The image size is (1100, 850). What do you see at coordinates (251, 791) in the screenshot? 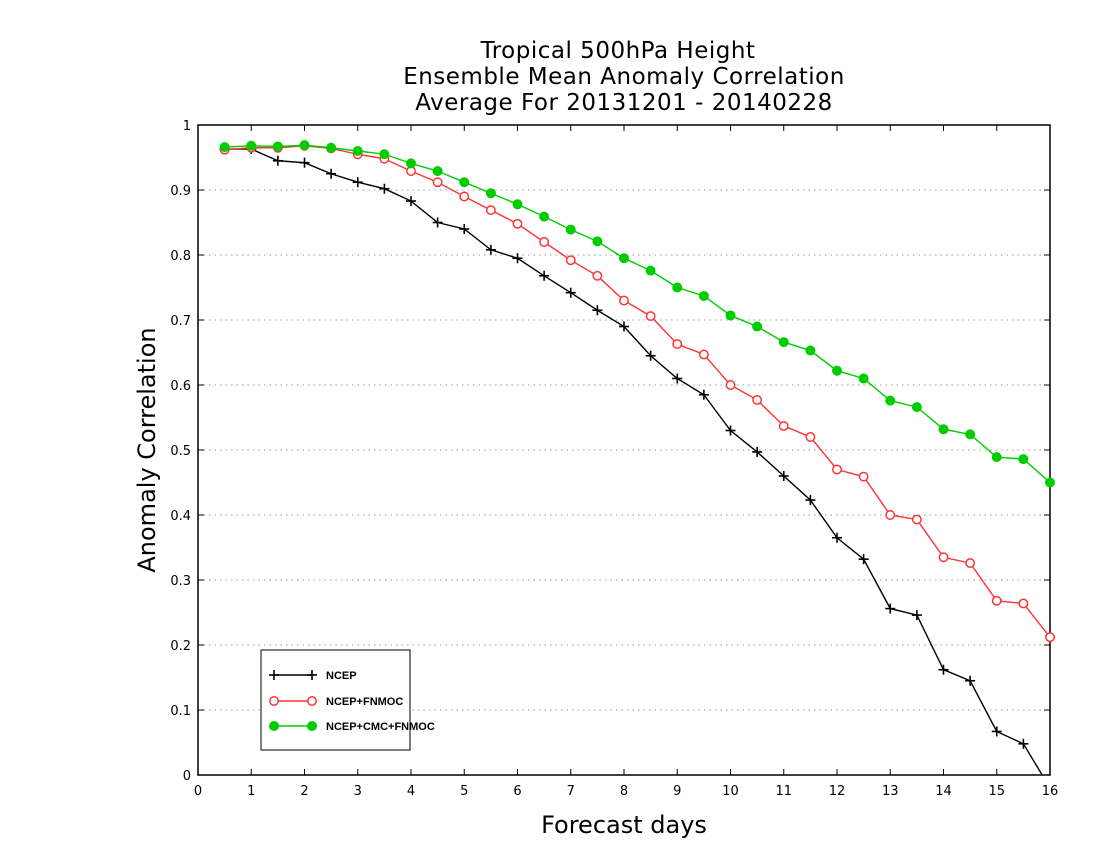
I see `x-tick-label: 1` at bounding box center [251, 791].